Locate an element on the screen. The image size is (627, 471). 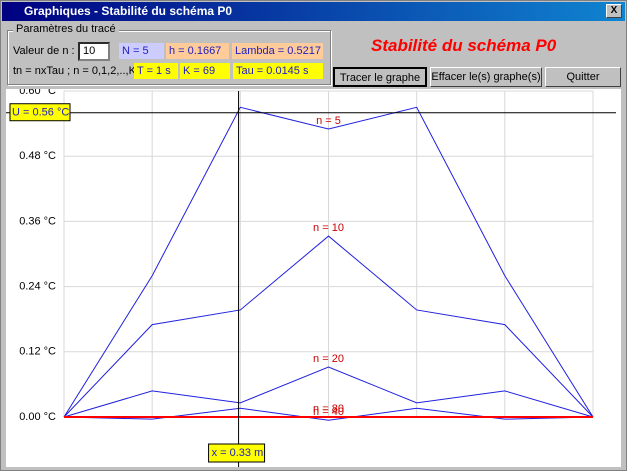
close-button: X is located at coordinates (614, 11).